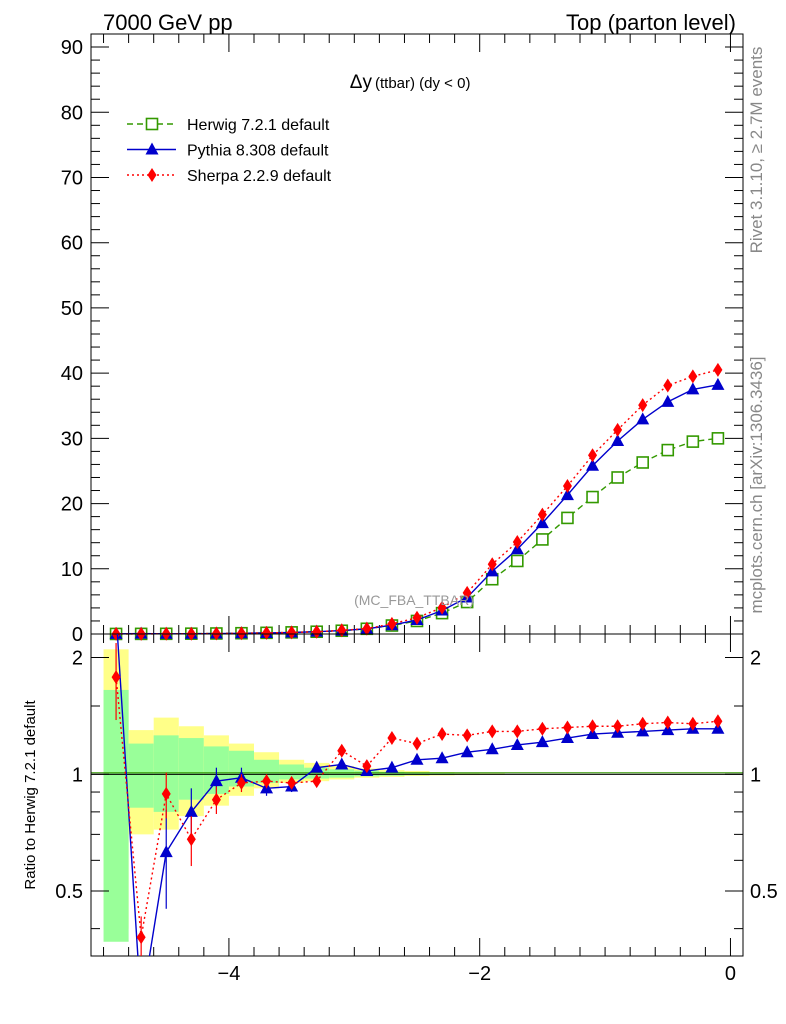 This screenshot has width=786, height=1024. Describe the element at coordinates (72, 309) in the screenshot. I see `y-tick-label: 50` at that location.